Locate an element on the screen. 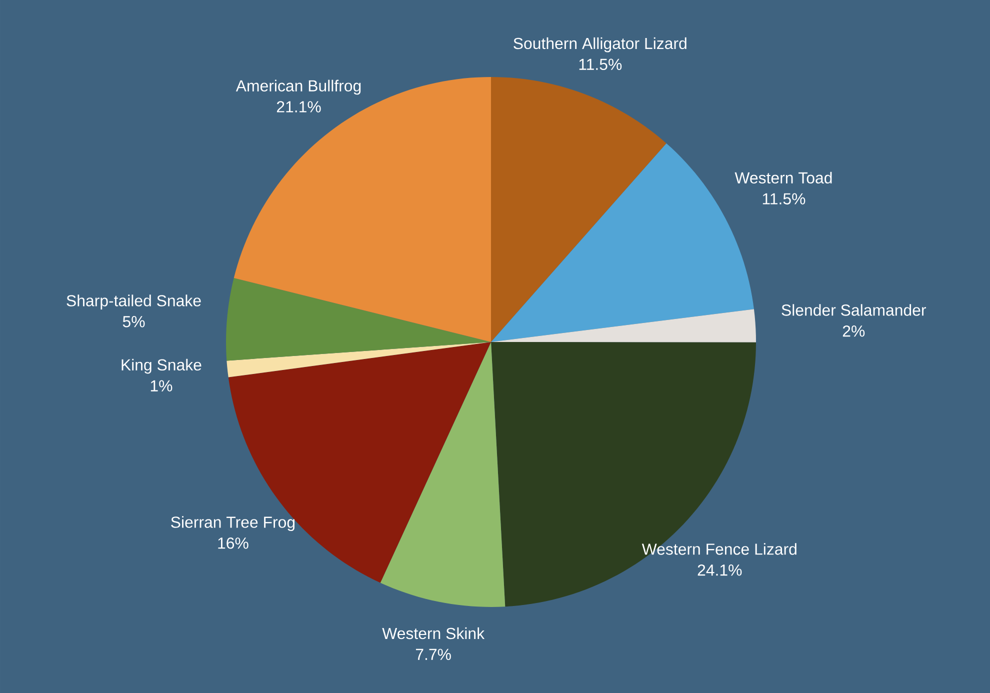 The width and height of the screenshot is (990, 693). data-label: 7.7% is located at coordinates (433, 654).